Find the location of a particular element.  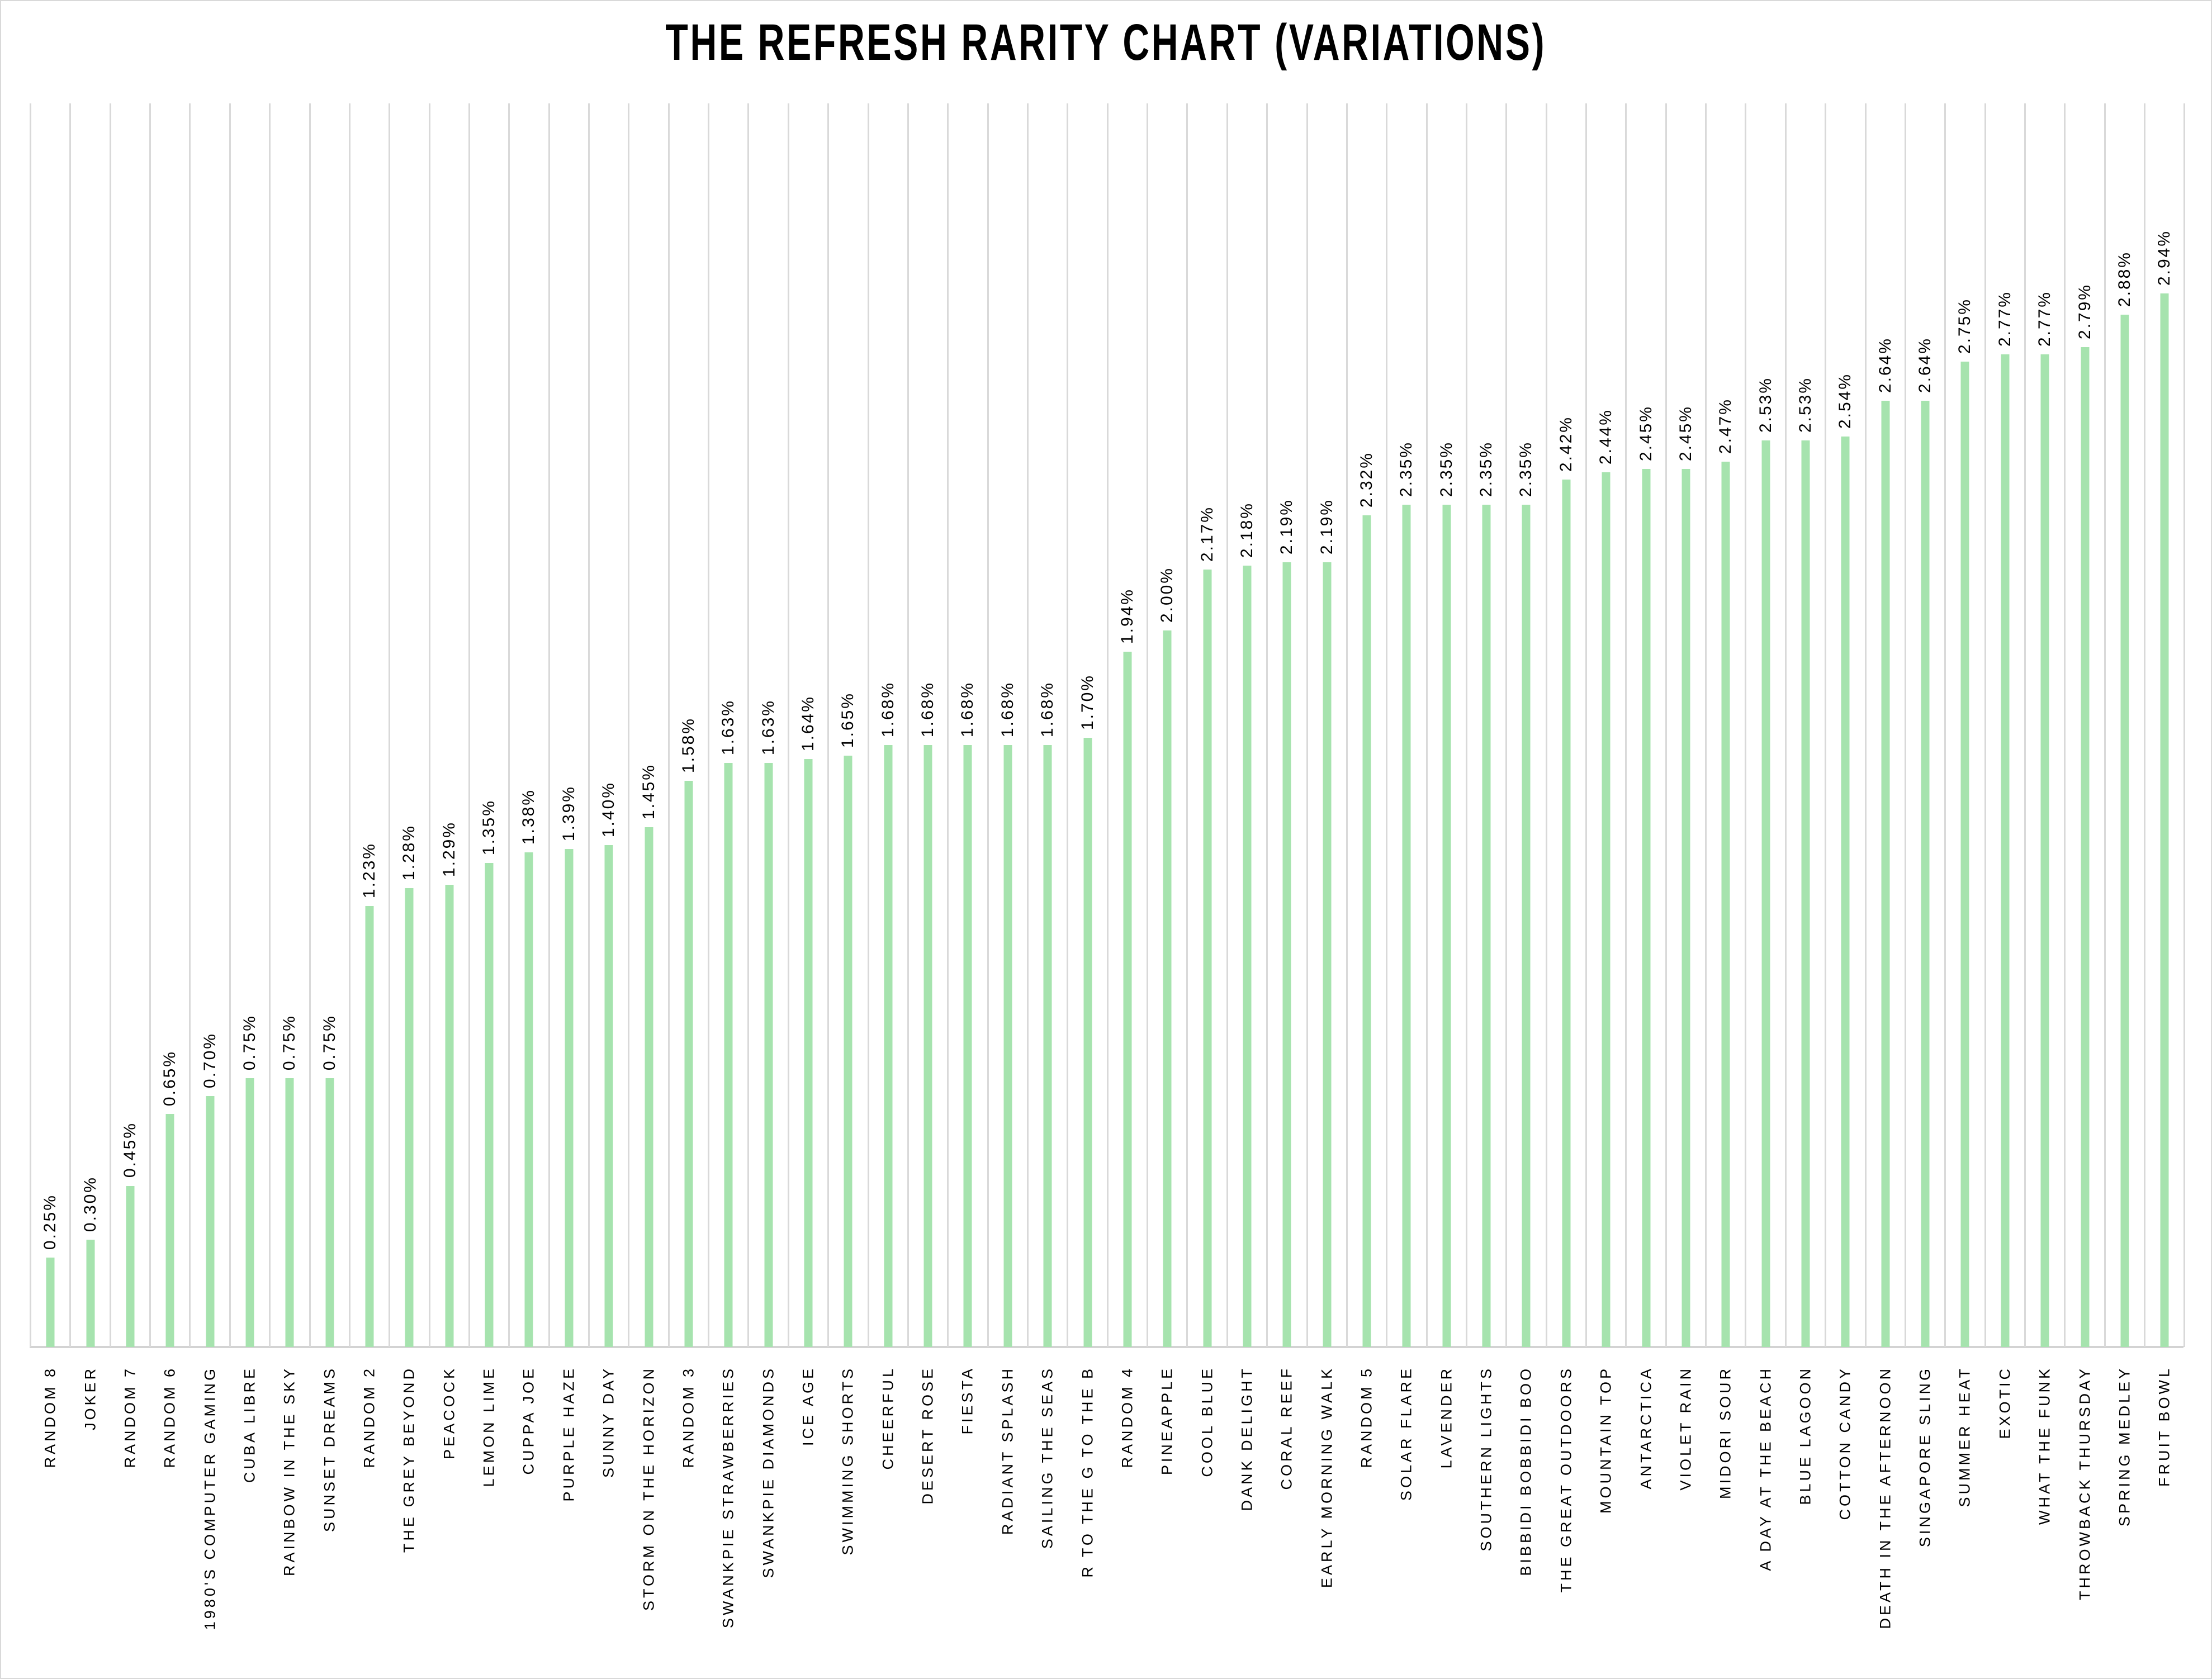

category-label: RANDOM 4 is located at coordinates (1127, 1417).